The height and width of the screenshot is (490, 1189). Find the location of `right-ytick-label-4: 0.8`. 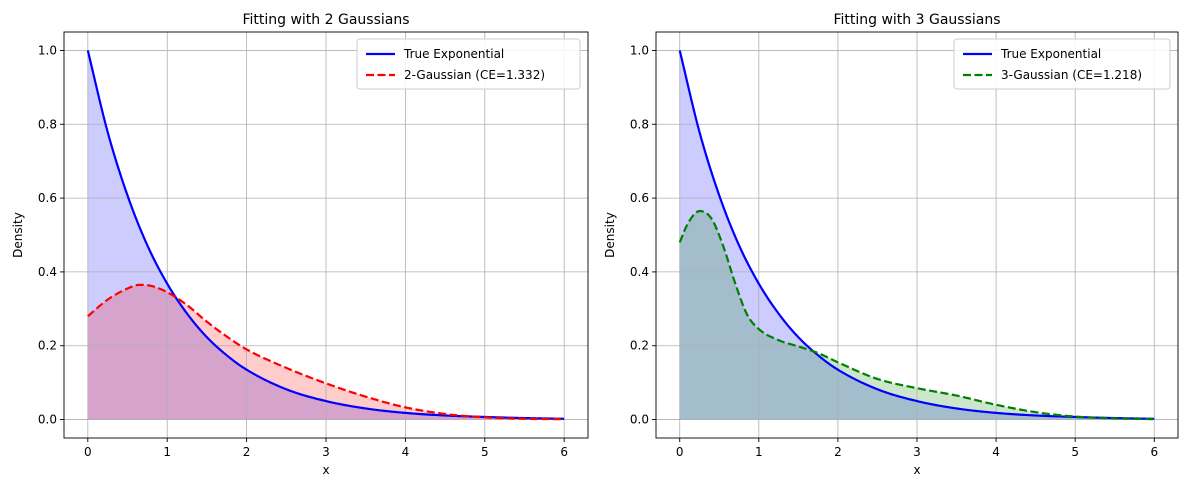

right-ytick-label-4: 0.8 is located at coordinates (639, 124).